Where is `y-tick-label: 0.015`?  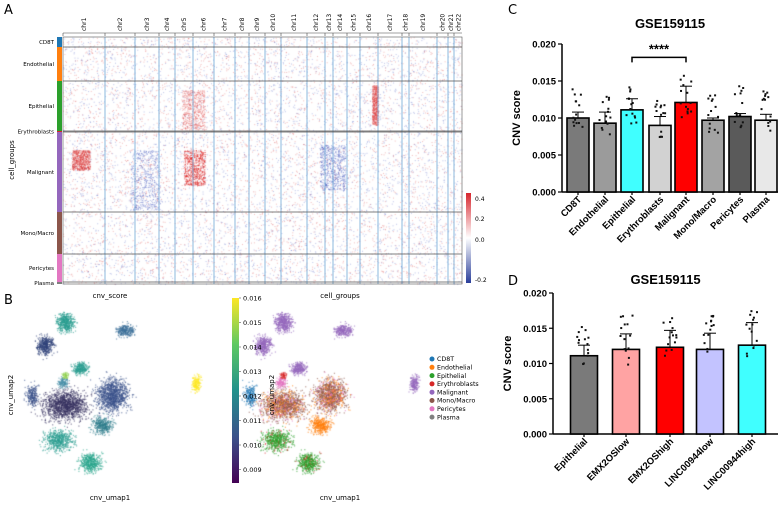
y-tick-label: 0.015 is located at coordinates (535, 329).